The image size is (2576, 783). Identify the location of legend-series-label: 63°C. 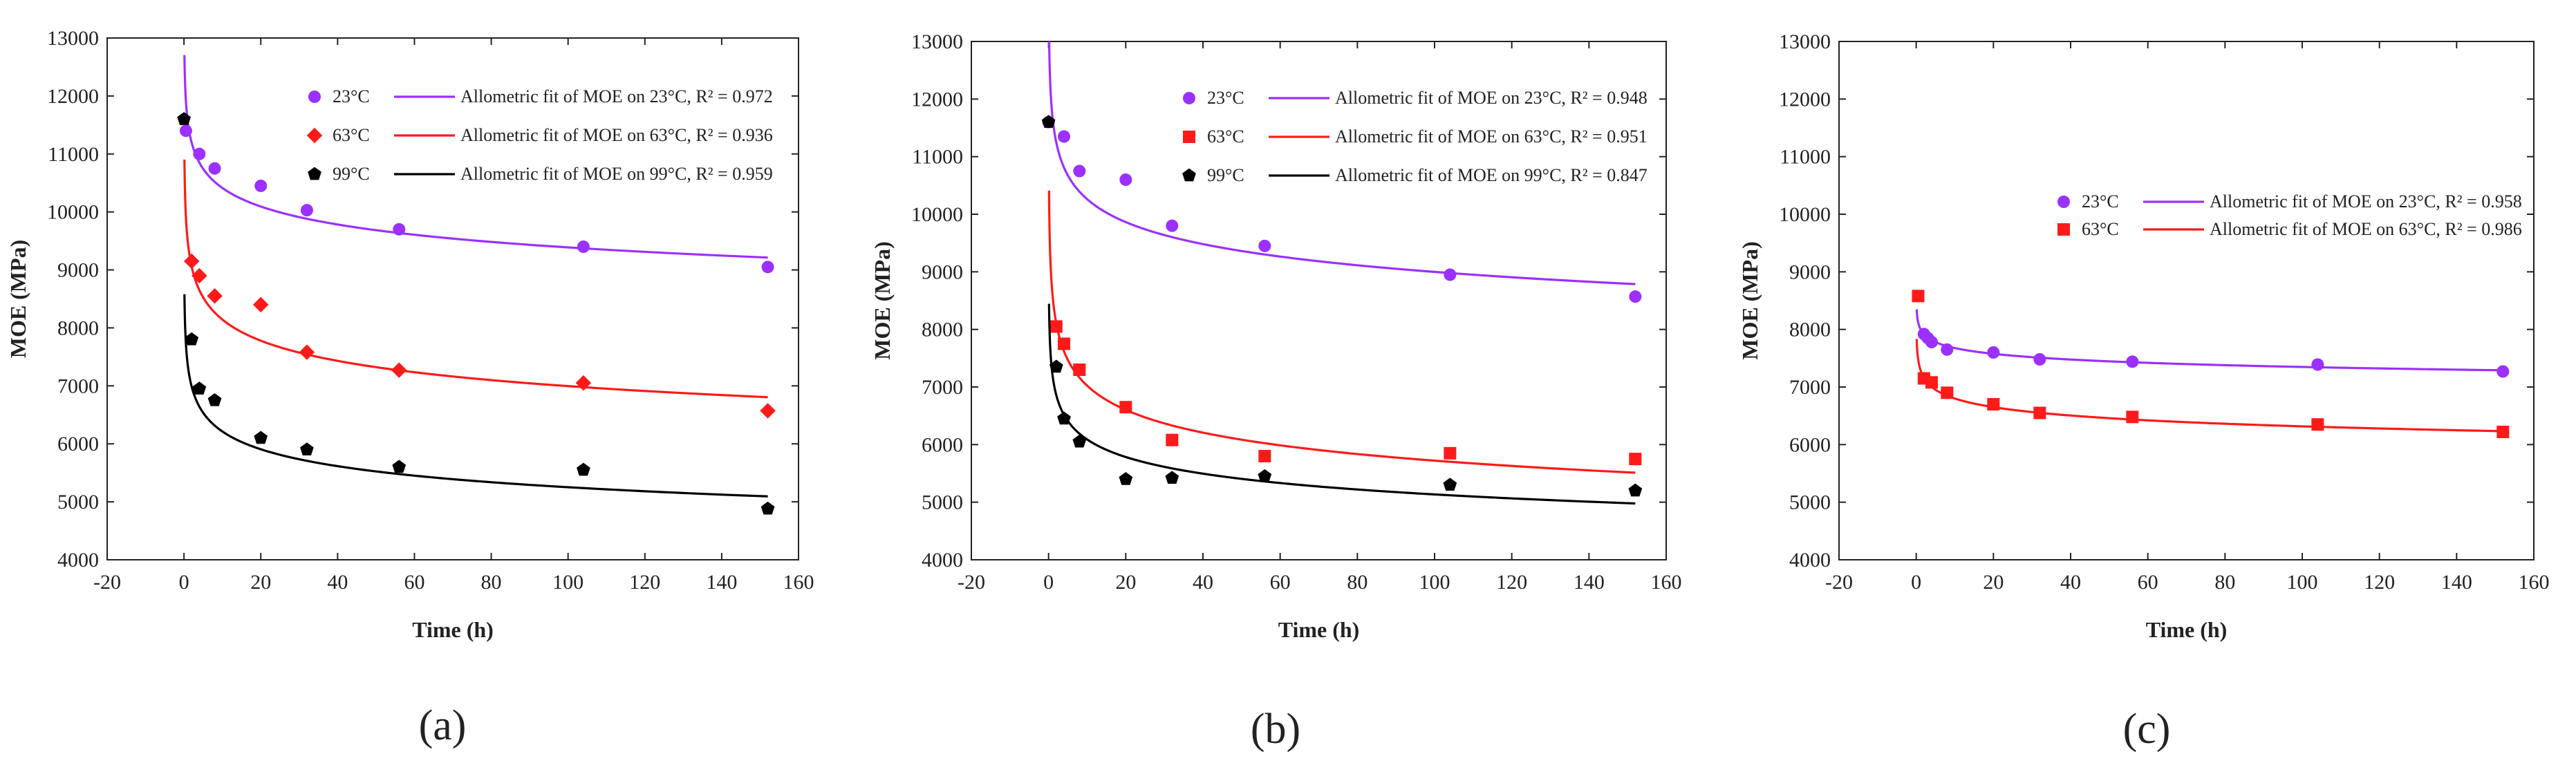
(2100, 229).